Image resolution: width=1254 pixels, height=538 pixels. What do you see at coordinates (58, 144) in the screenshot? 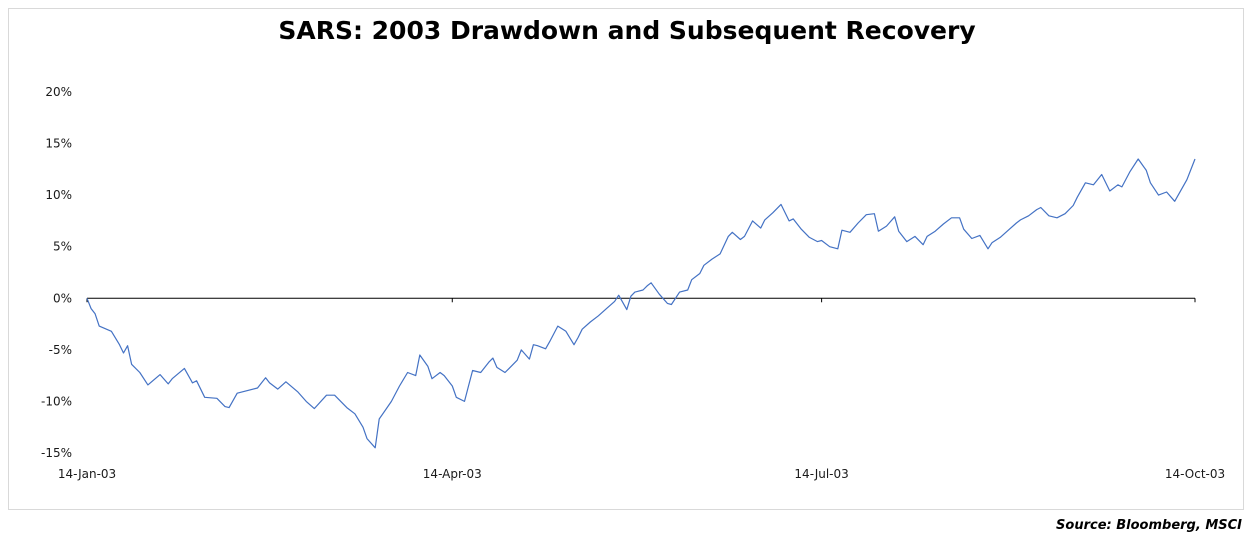
I see `y-tick-label: 15%` at bounding box center [58, 144].